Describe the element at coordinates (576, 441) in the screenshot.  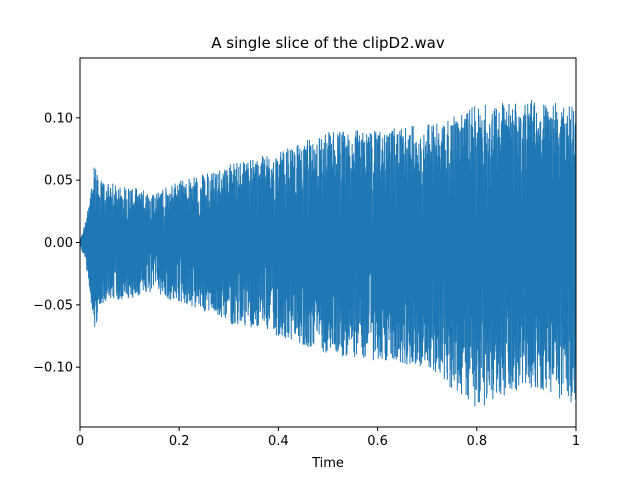
I see `x-tick-label: 1` at that location.